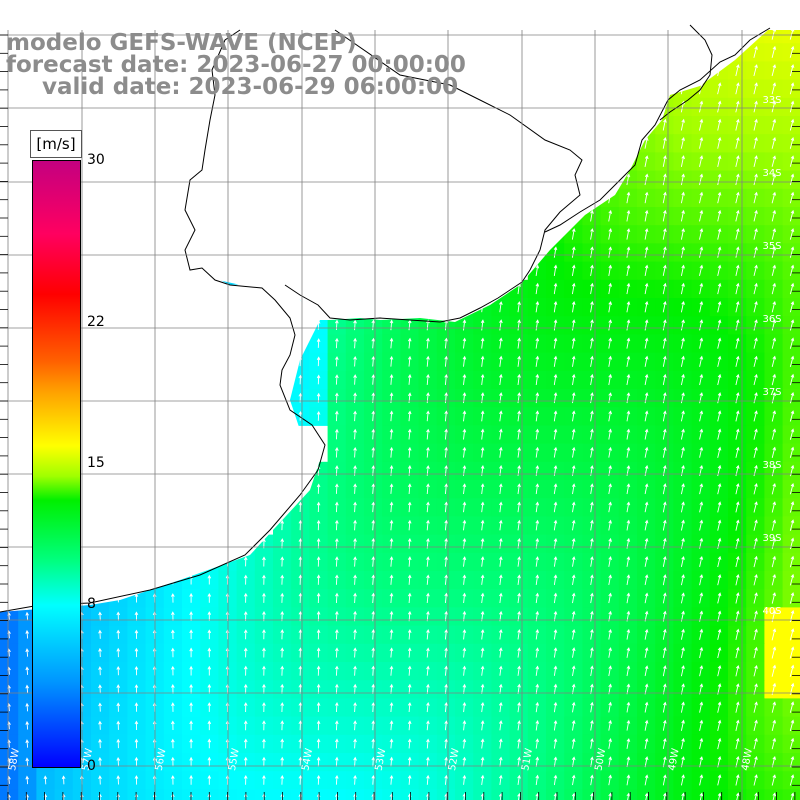  I want to click on colorbar-tick-label: 8, so click(91, 604).